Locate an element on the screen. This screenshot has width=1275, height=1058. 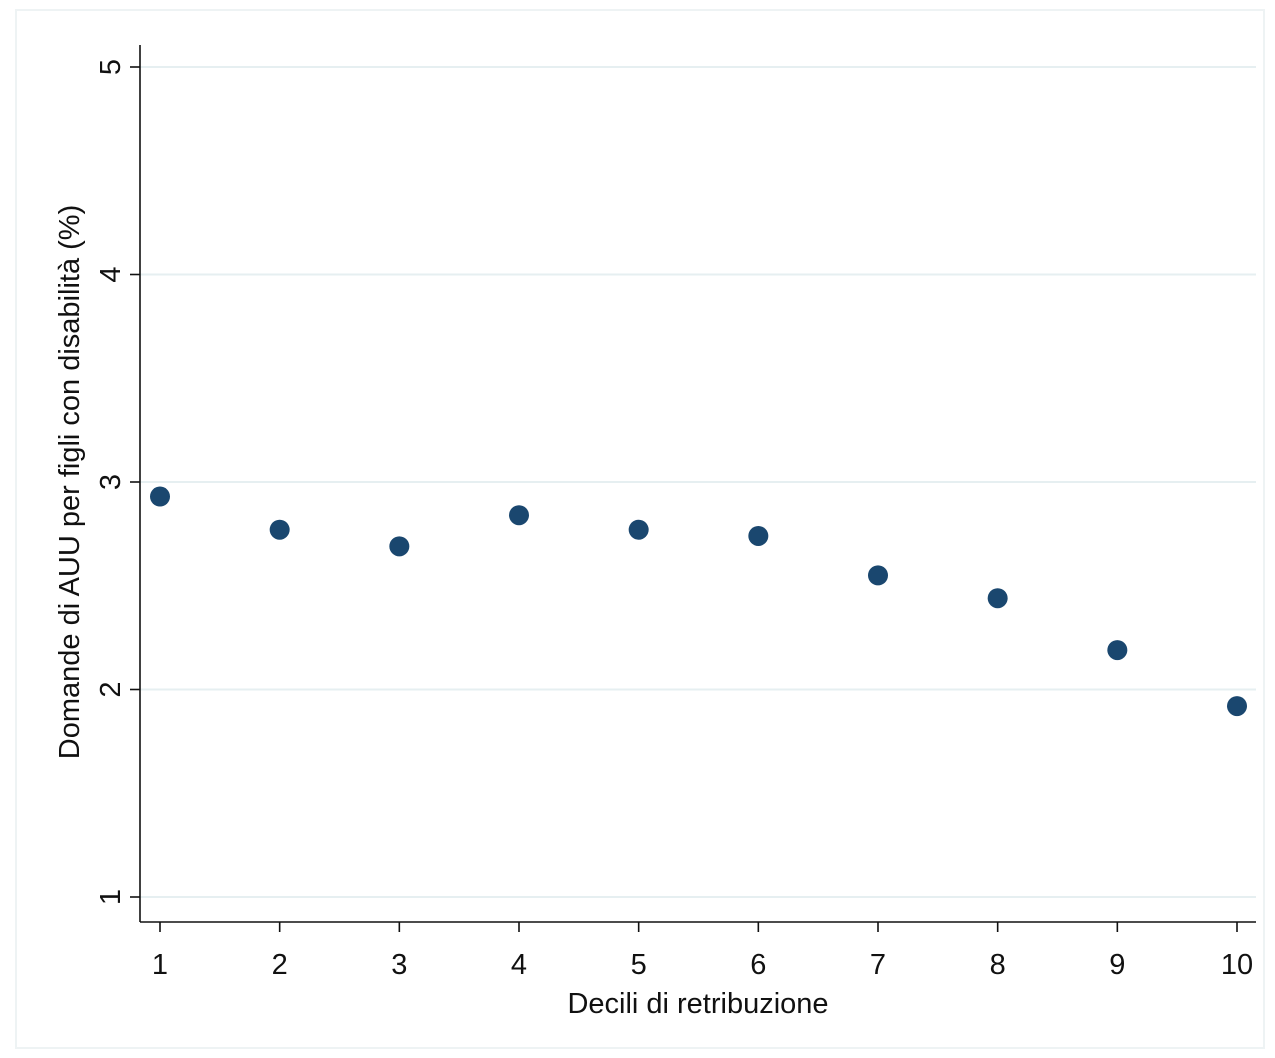
x-tick-label: 7 is located at coordinates (878, 965).